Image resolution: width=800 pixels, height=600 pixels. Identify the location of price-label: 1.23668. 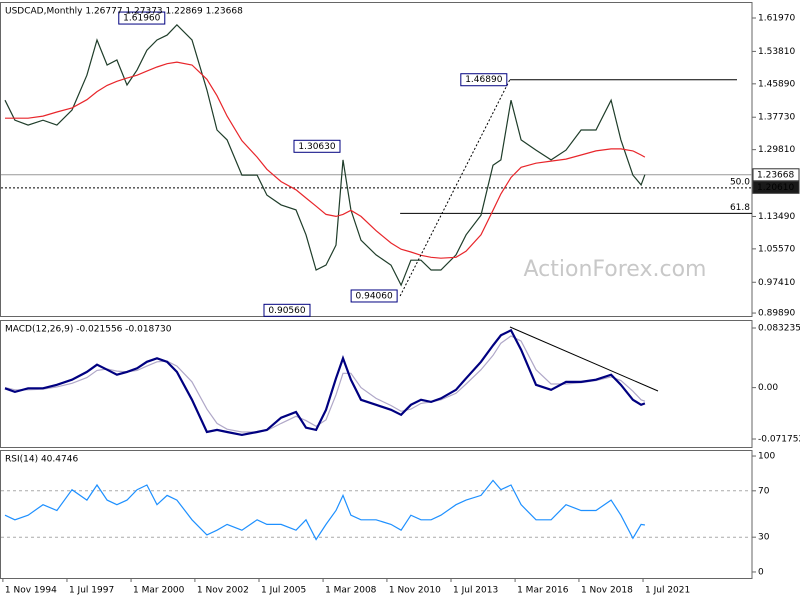
(775, 175).